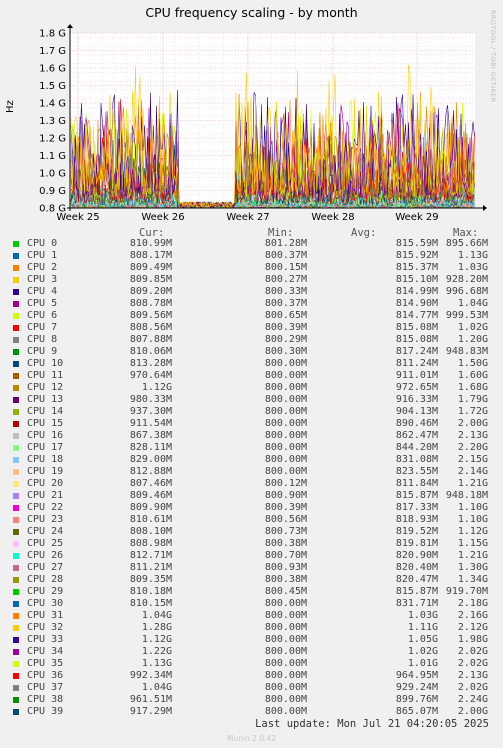 The image size is (503, 748). What do you see at coordinates (416, 447) in the screenshot?
I see `legend-avg-value: 844.20M` at bounding box center [416, 447].